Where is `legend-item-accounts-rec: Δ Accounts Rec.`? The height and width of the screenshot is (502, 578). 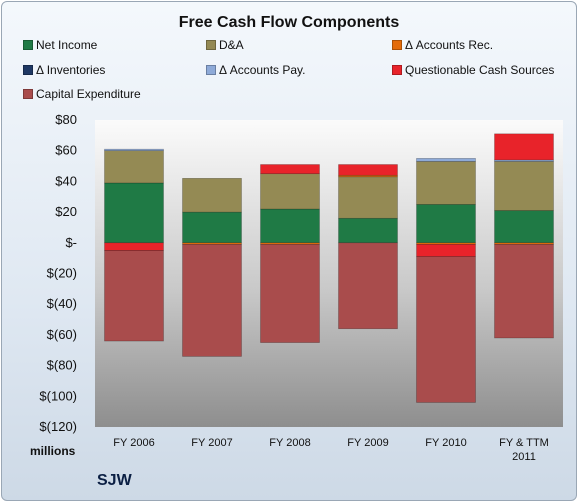 legend-item-accounts-rec: Δ Accounts Rec. is located at coordinates (442, 45).